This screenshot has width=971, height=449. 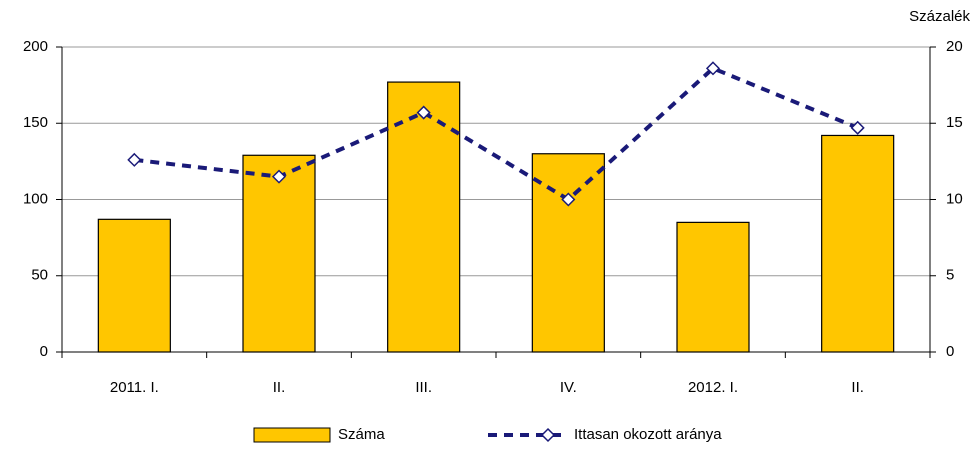 What do you see at coordinates (35, 46) in the screenshot?
I see `y-tick-label: 200` at bounding box center [35, 46].